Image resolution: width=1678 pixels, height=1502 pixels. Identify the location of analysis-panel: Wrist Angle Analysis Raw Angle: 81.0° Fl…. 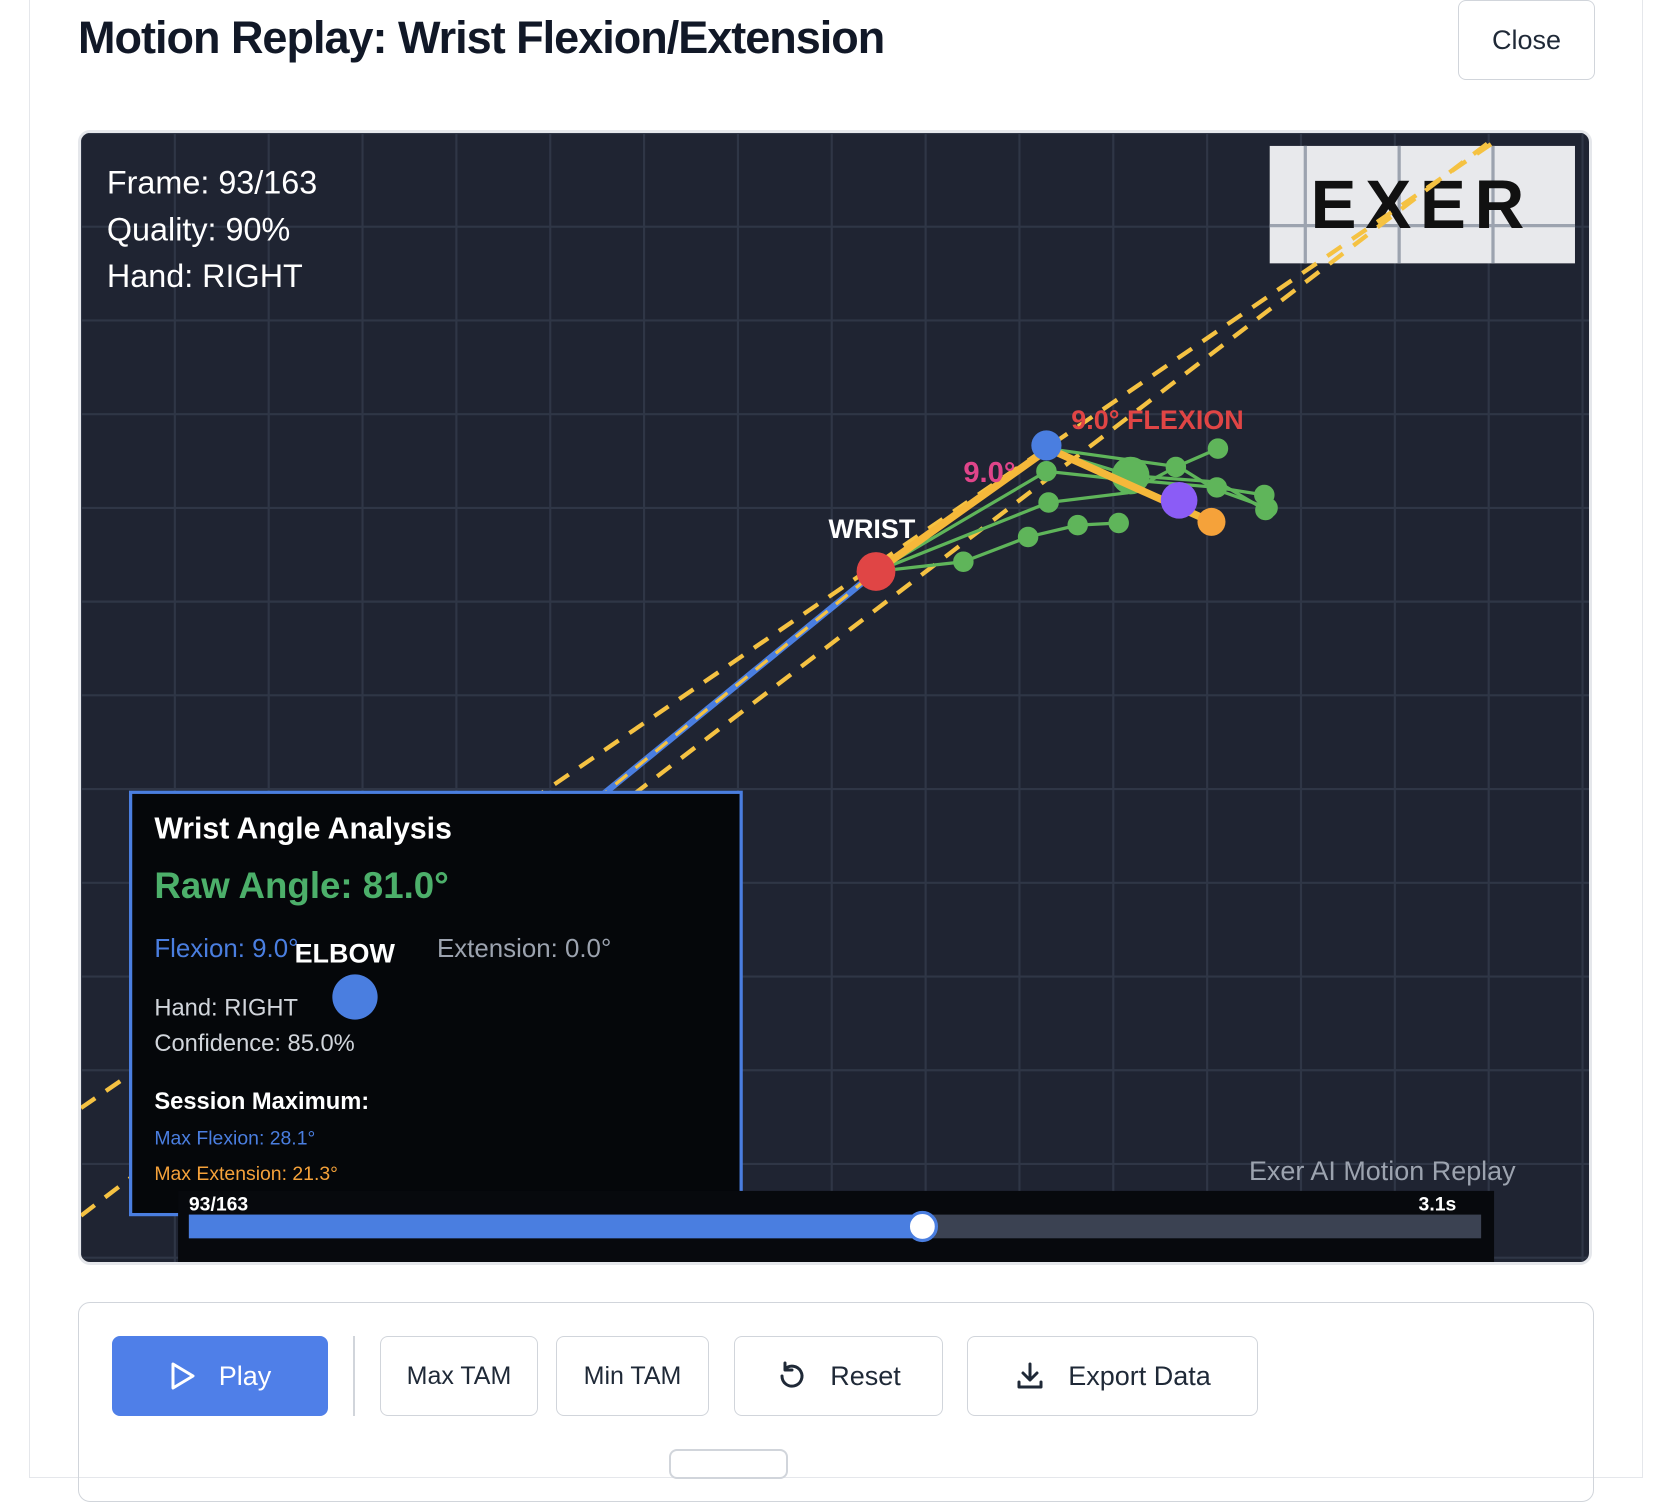
(436, 1003).